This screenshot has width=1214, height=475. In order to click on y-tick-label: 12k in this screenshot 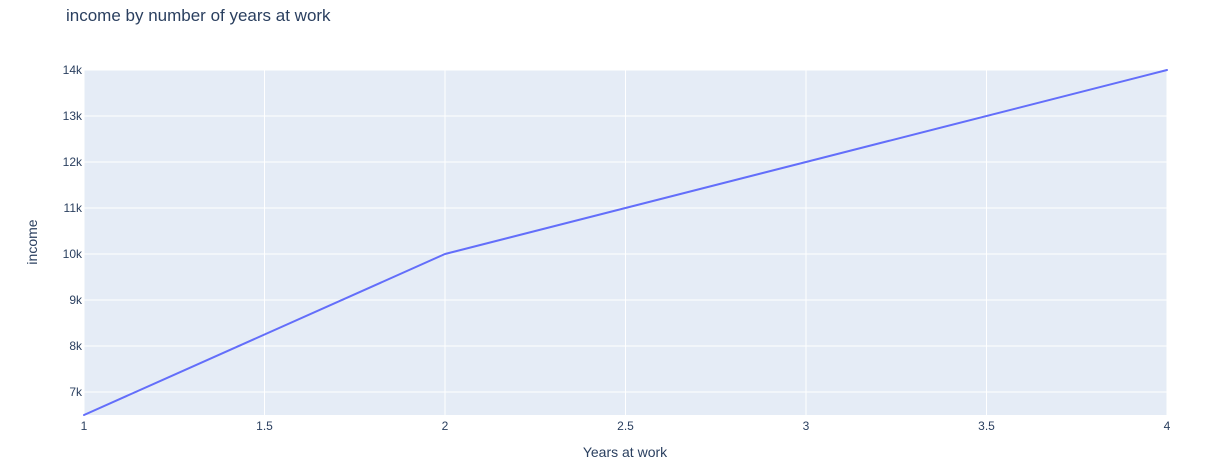, I will do `click(73, 162)`.